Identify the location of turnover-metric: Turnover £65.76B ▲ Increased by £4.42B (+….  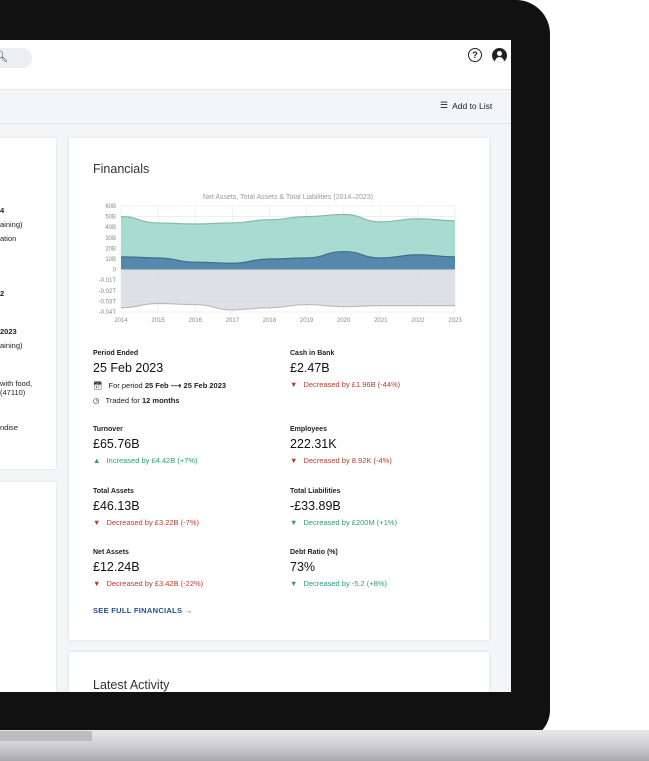
(178, 445).